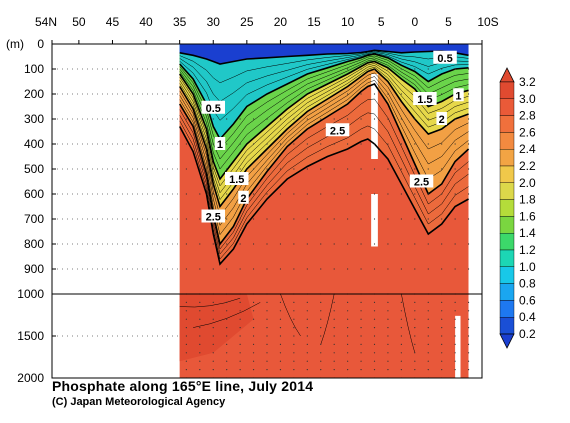 The width and height of the screenshot is (570, 423). What do you see at coordinates (527, 116) in the screenshot?
I see `colorbar-tick-label: 2.8` at bounding box center [527, 116].